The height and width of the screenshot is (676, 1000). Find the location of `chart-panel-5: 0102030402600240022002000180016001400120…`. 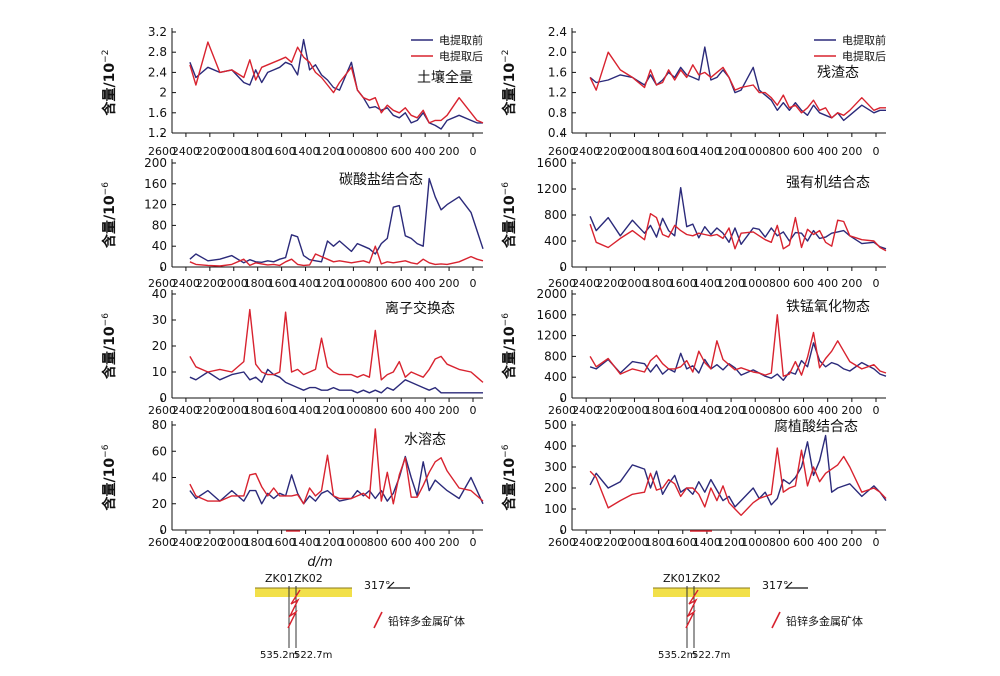

chart-panel-5: 0102030402600240022002000180016001400120… is located at coordinates (292, 352).